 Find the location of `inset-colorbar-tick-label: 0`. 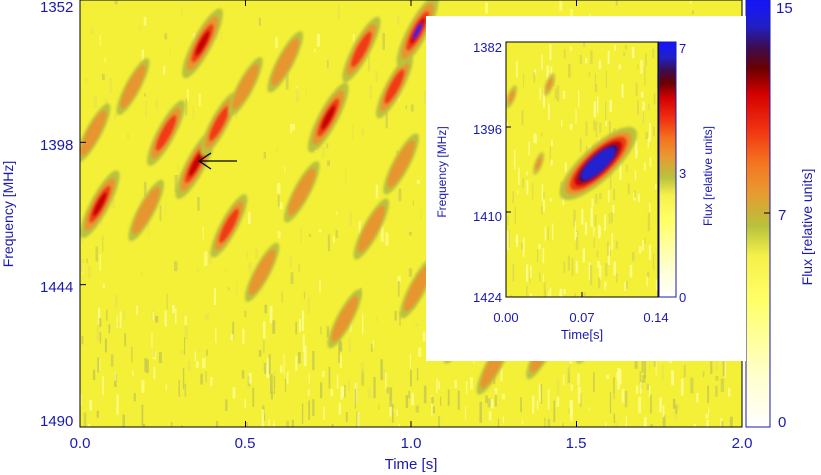

inset-colorbar-tick-label: 0 is located at coordinates (682, 297).